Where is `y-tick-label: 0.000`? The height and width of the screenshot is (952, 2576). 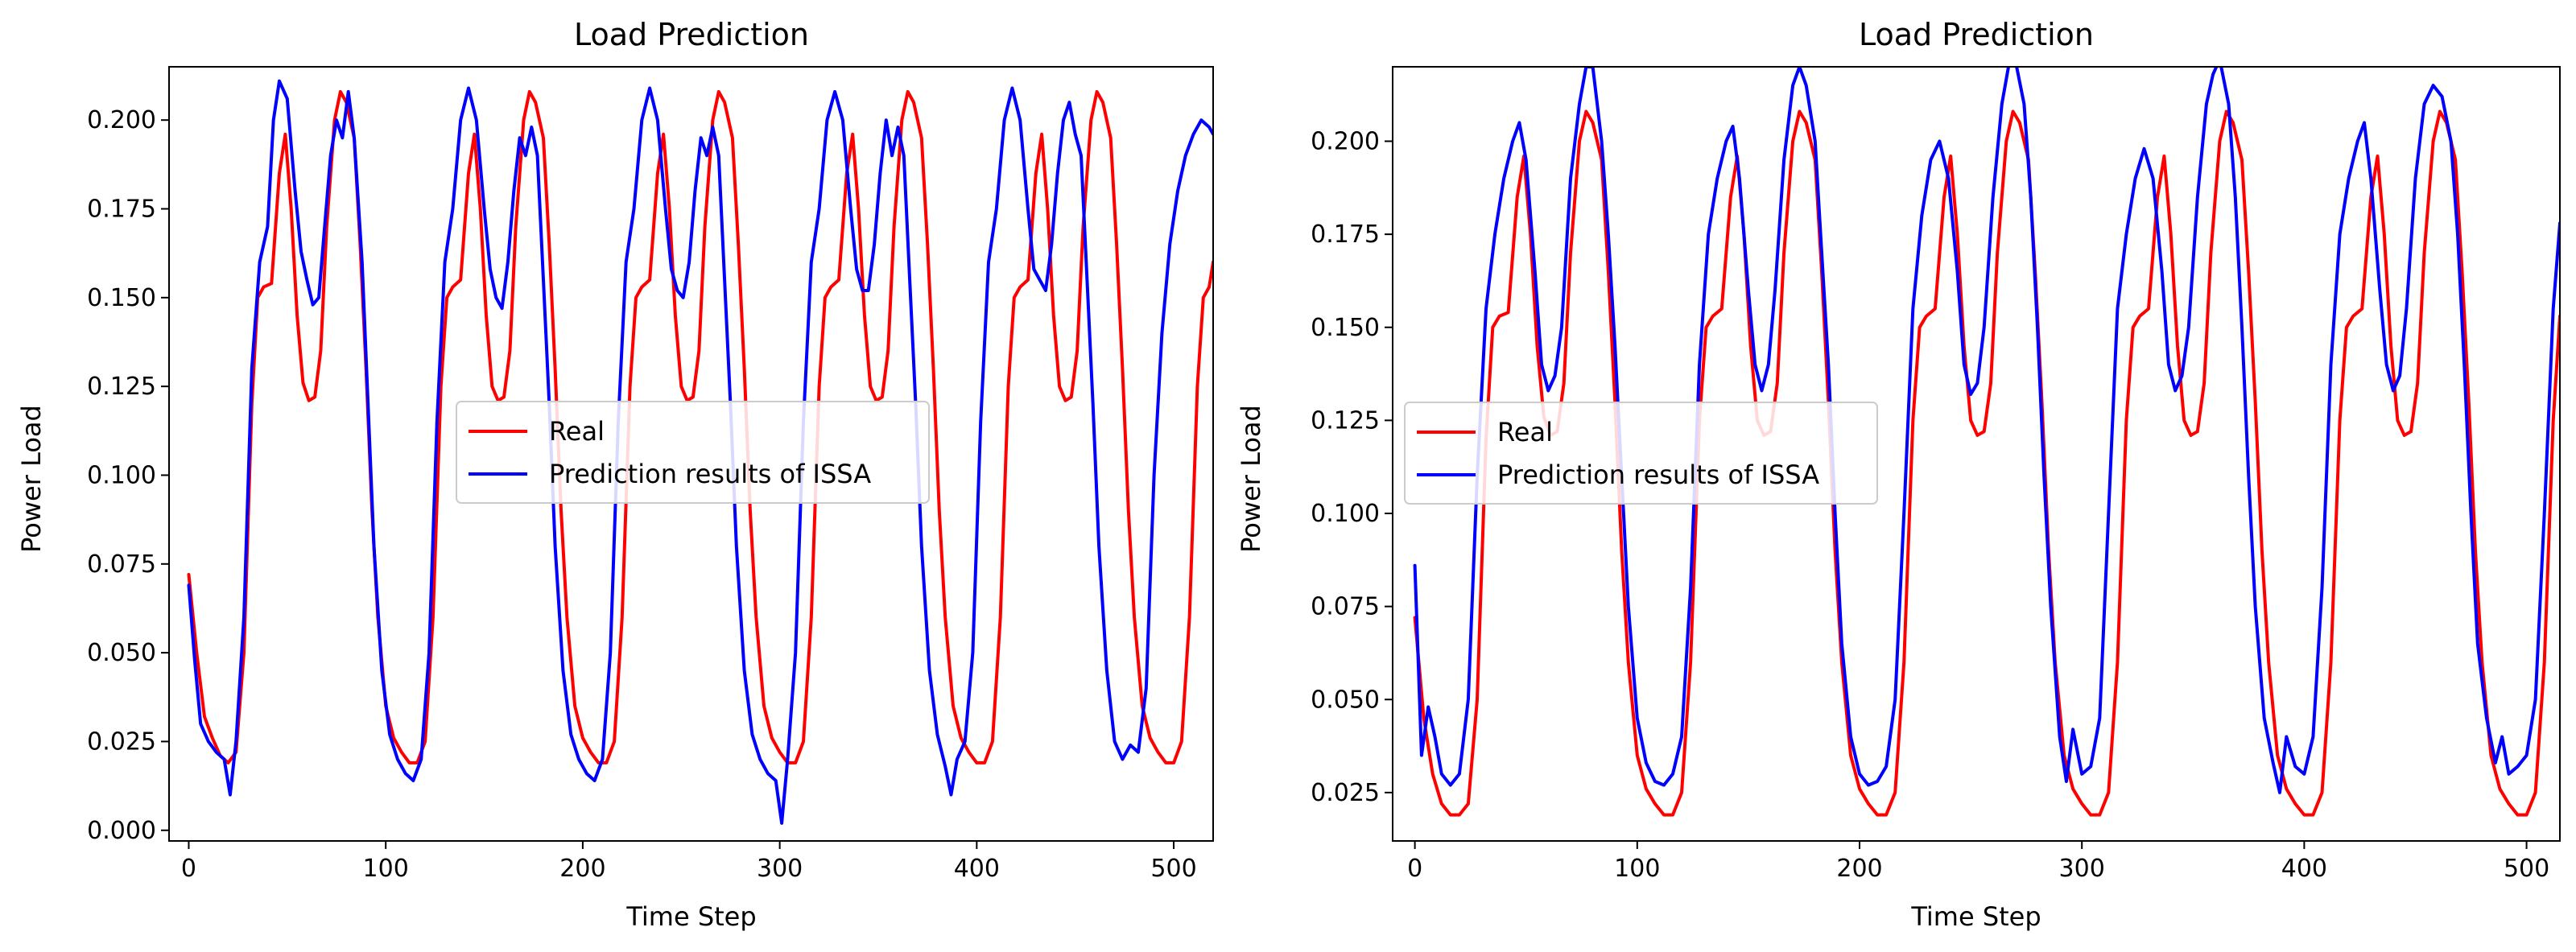 y-tick-label: 0.000 is located at coordinates (121, 831).